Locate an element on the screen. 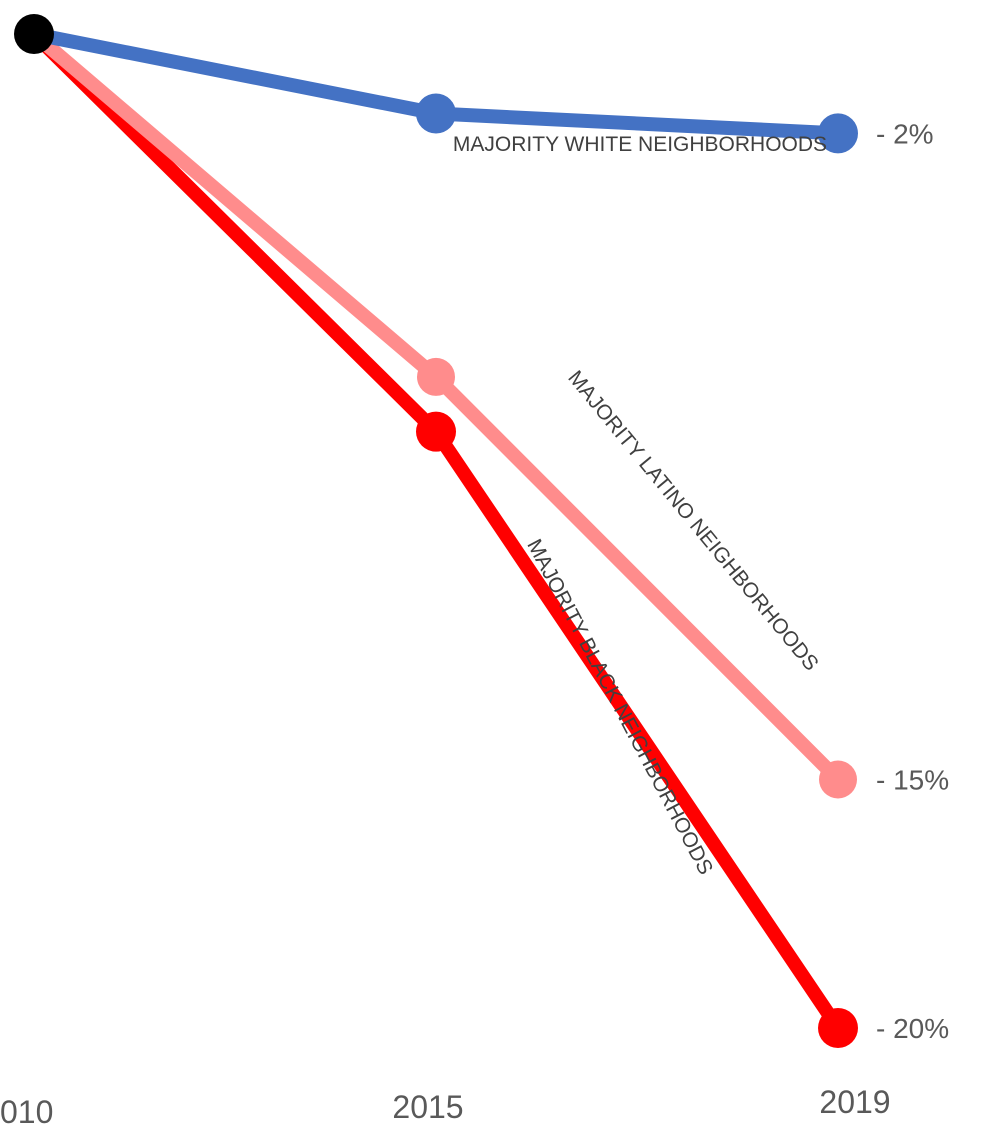 This screenshot has width=982, height=1130. majority-black-neighborhoods-point-2019 is located at coordinates (838, 1028).